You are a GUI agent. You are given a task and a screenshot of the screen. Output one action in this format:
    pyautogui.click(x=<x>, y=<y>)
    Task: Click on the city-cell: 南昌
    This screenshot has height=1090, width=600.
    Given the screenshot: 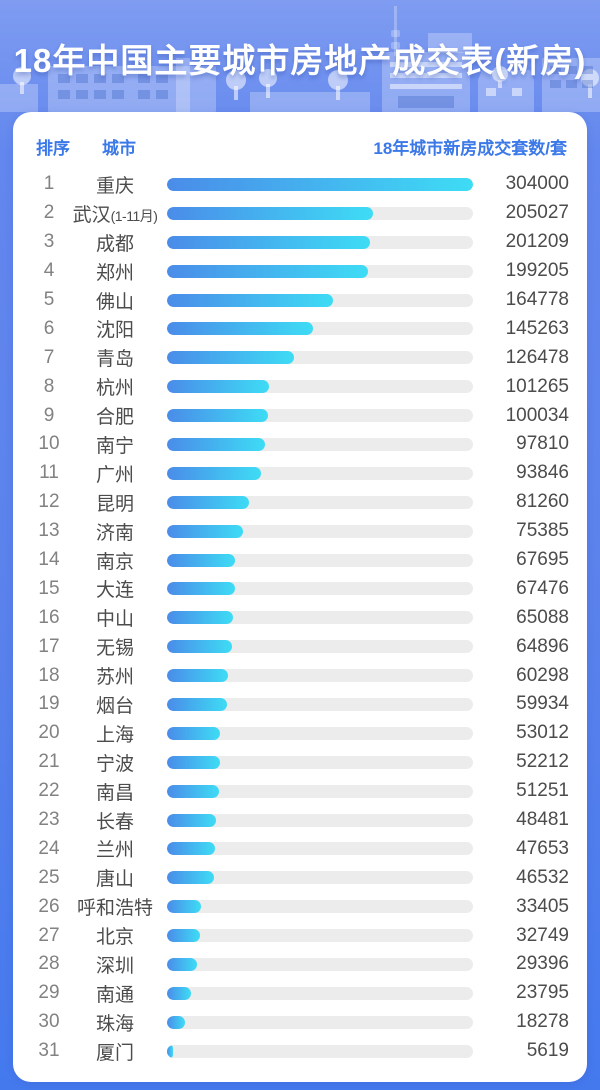 What is the action you would take?
    pyautogui.click(x=115, y=791)
    